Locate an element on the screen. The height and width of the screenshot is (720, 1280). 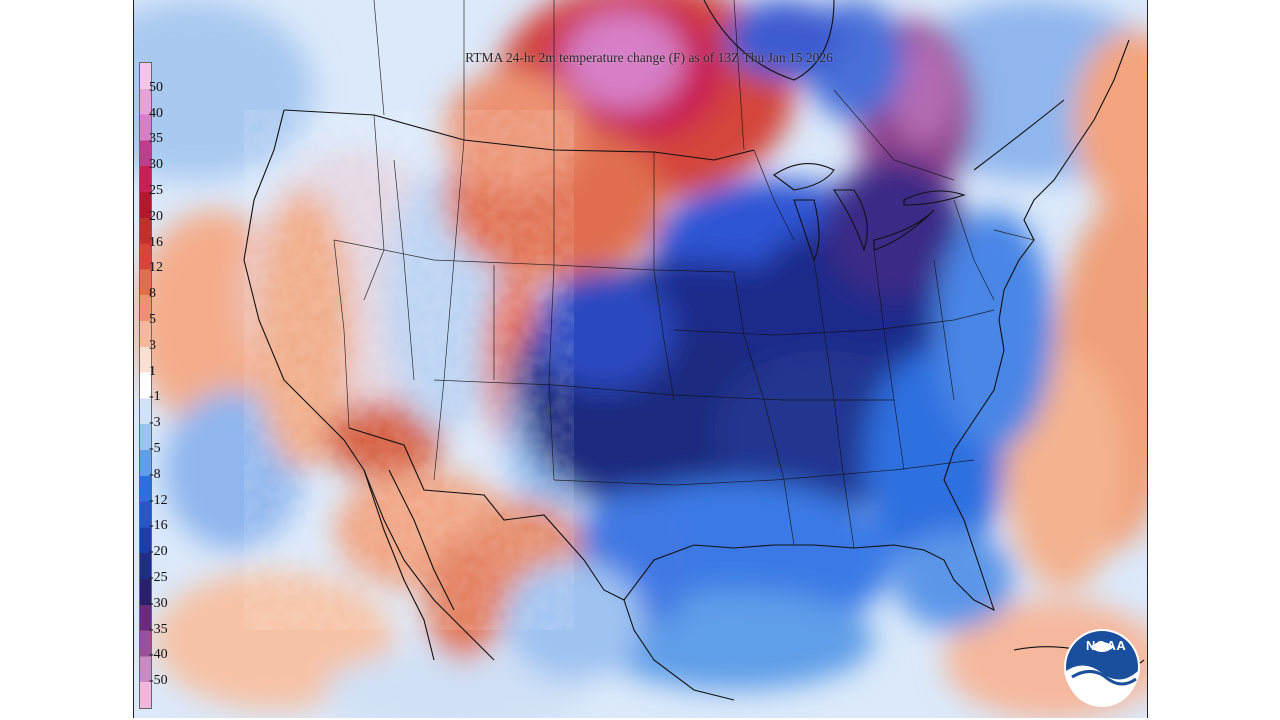
color-scale-tick-label: 20 is located at coordinates (156, 216).